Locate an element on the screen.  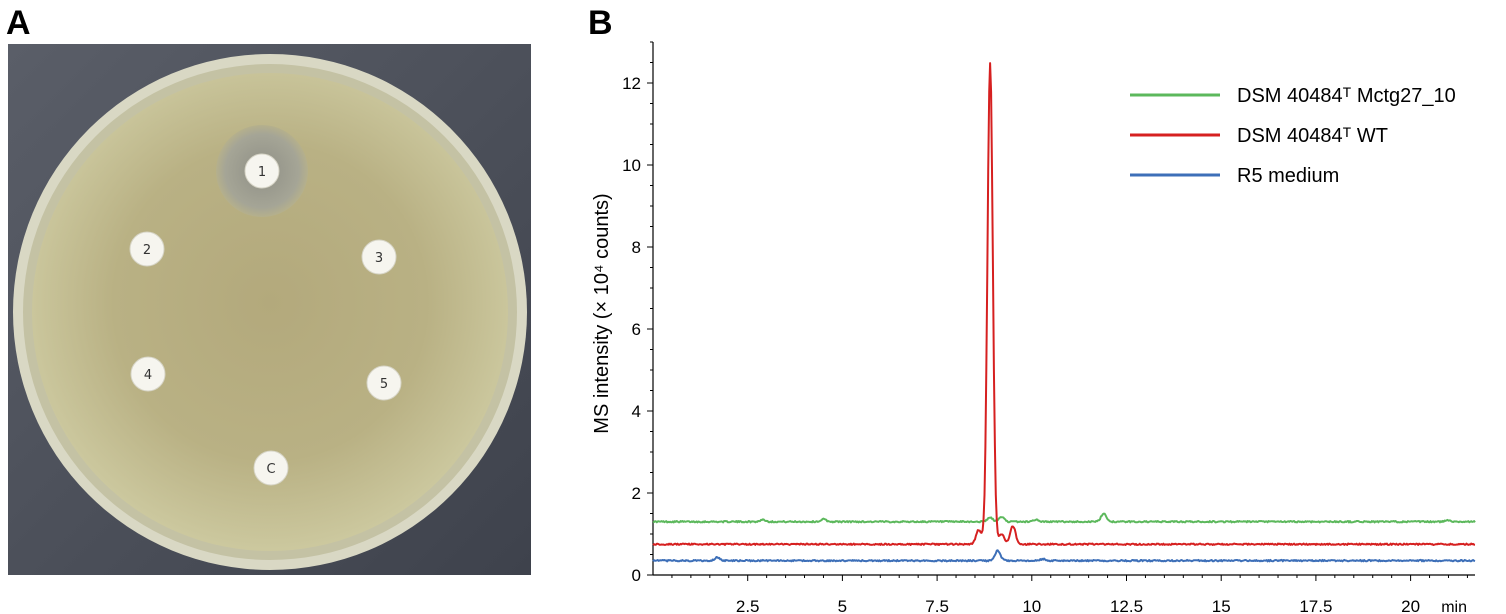
disc-label: 1 is located at coordinates (262, 172).